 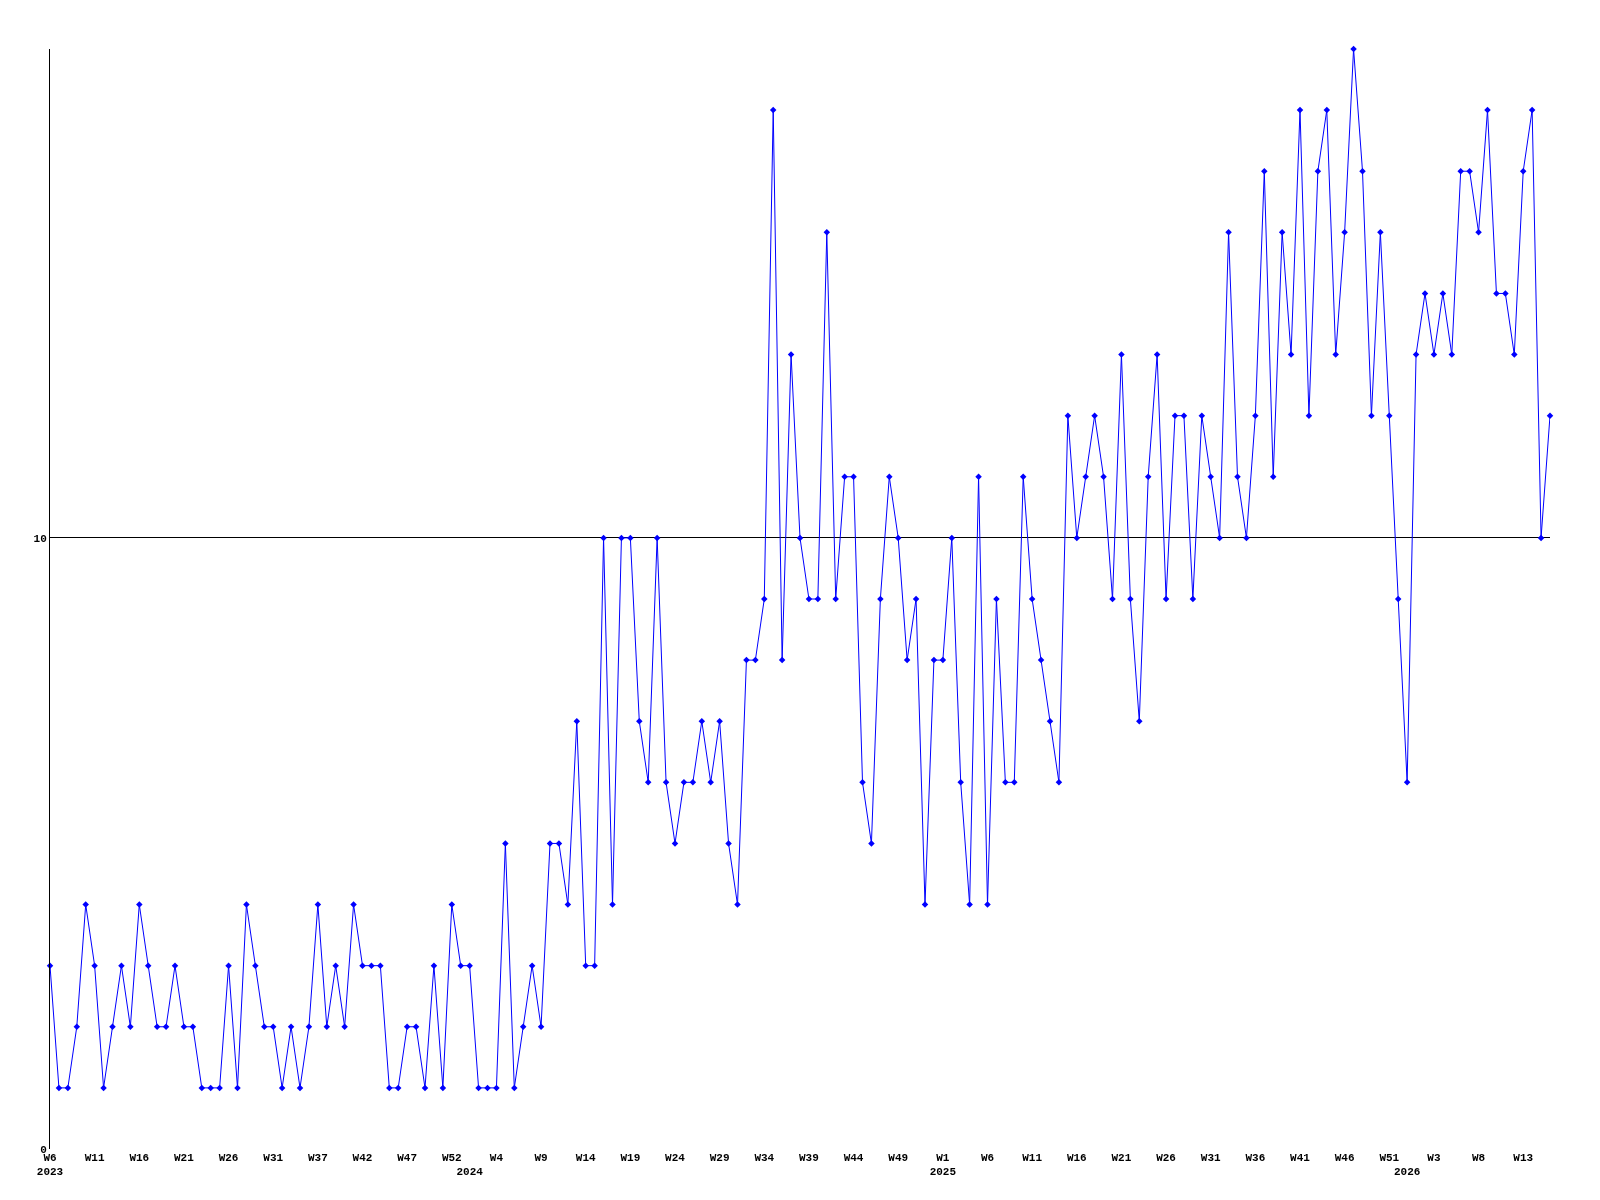 I want to click on x-tick-label: W3, so click(x=1434, y=1158).